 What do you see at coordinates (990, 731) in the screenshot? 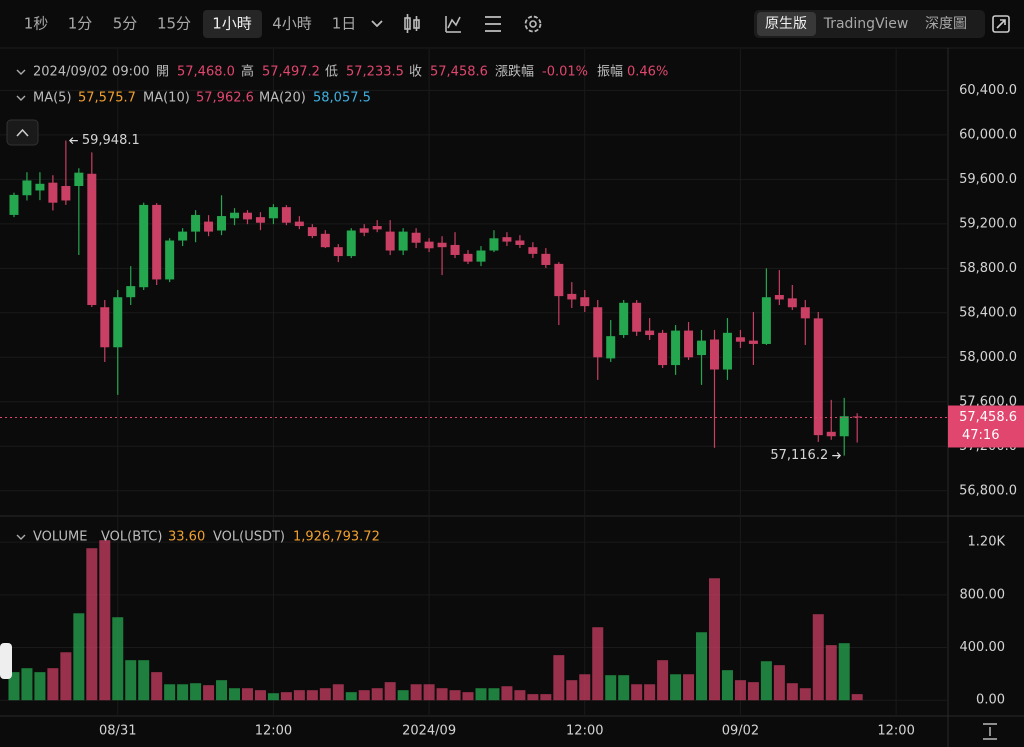
I see `axis-reset-icon` at bounding box center [990, 731].